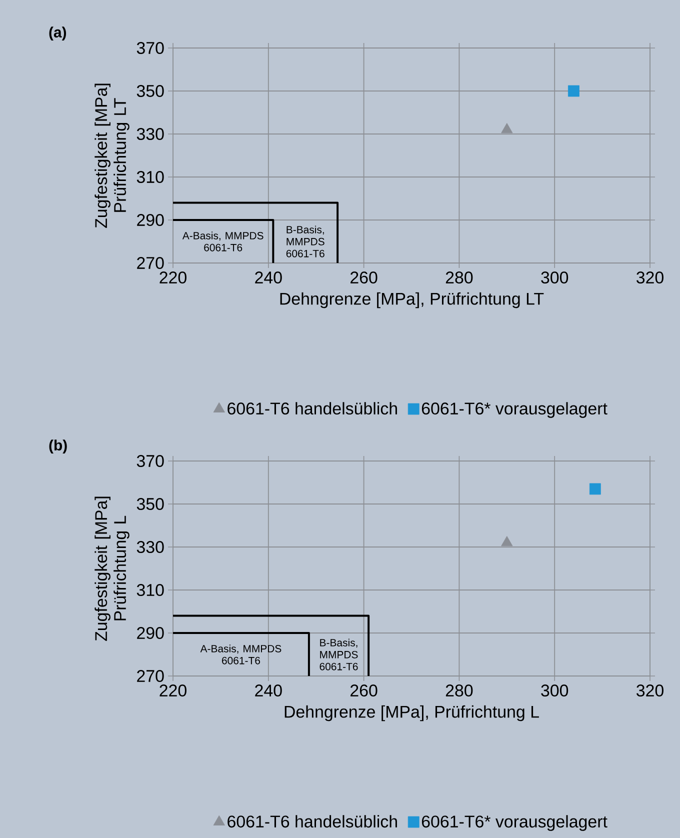 The image size is (680, 838). Describe the element at coordinates (412, 300) in the screenshot. I see `x-axis-title: Dehngrenze [MPa], Prüfrichtung LT` at that location.